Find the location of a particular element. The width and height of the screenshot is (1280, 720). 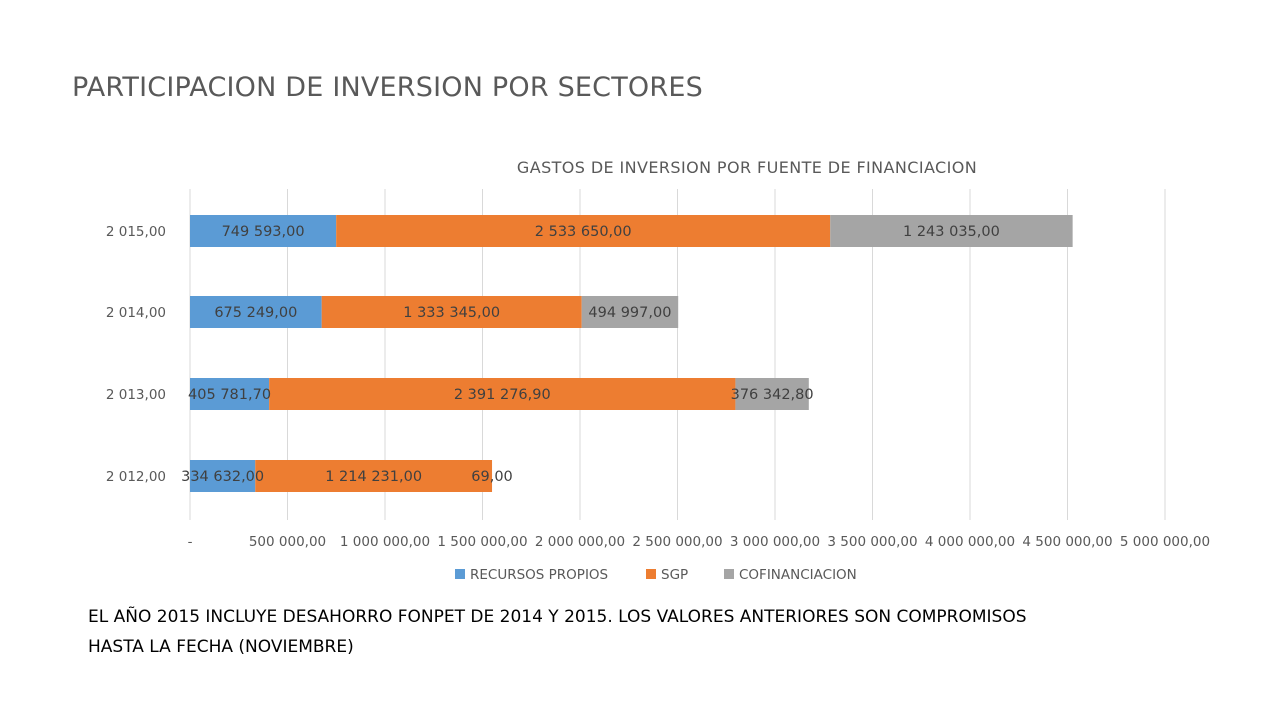

data-label: 1 243 035,00 is located at coordinates (951, 232).